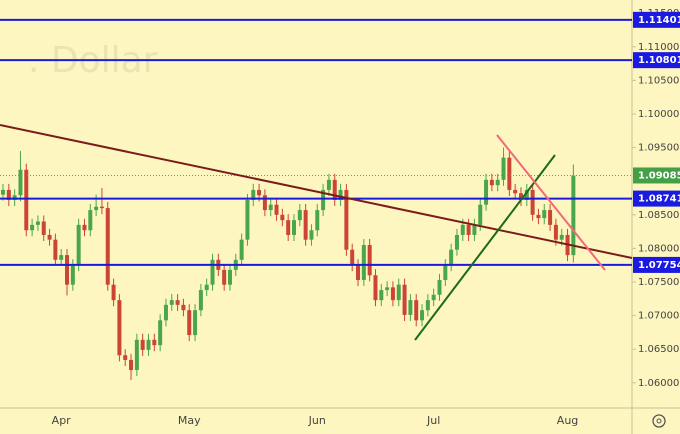  What do you see at coordinates (658, 80) in the screenshot?
I see `y-tick-label: 1.10500` at bounding box center [658, 80].